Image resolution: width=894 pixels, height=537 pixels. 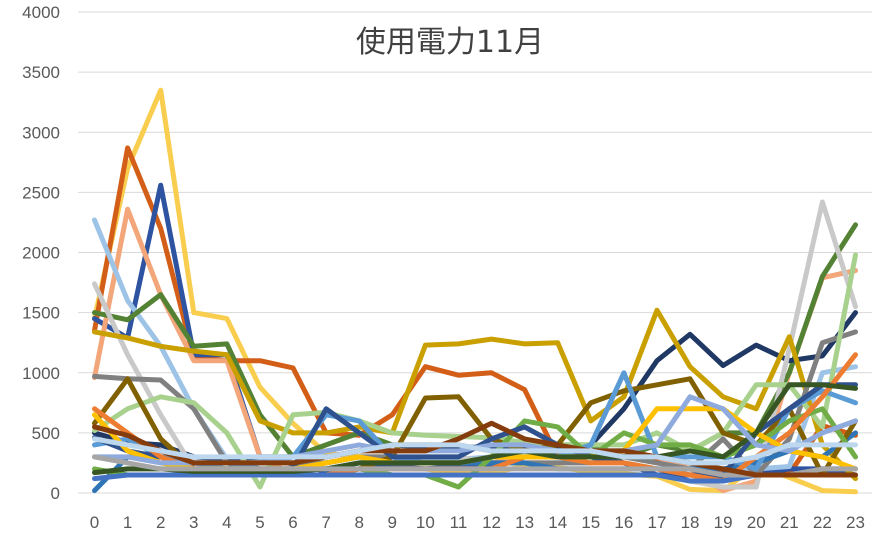 What do you see at coordinates (656, 522) in the screenshot?
I see `x-tick-label: 17` at bounding box center [656, 522].